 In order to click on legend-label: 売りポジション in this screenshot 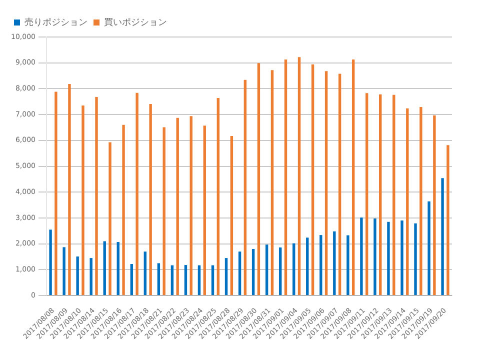, I will do `click(56, 22)`.